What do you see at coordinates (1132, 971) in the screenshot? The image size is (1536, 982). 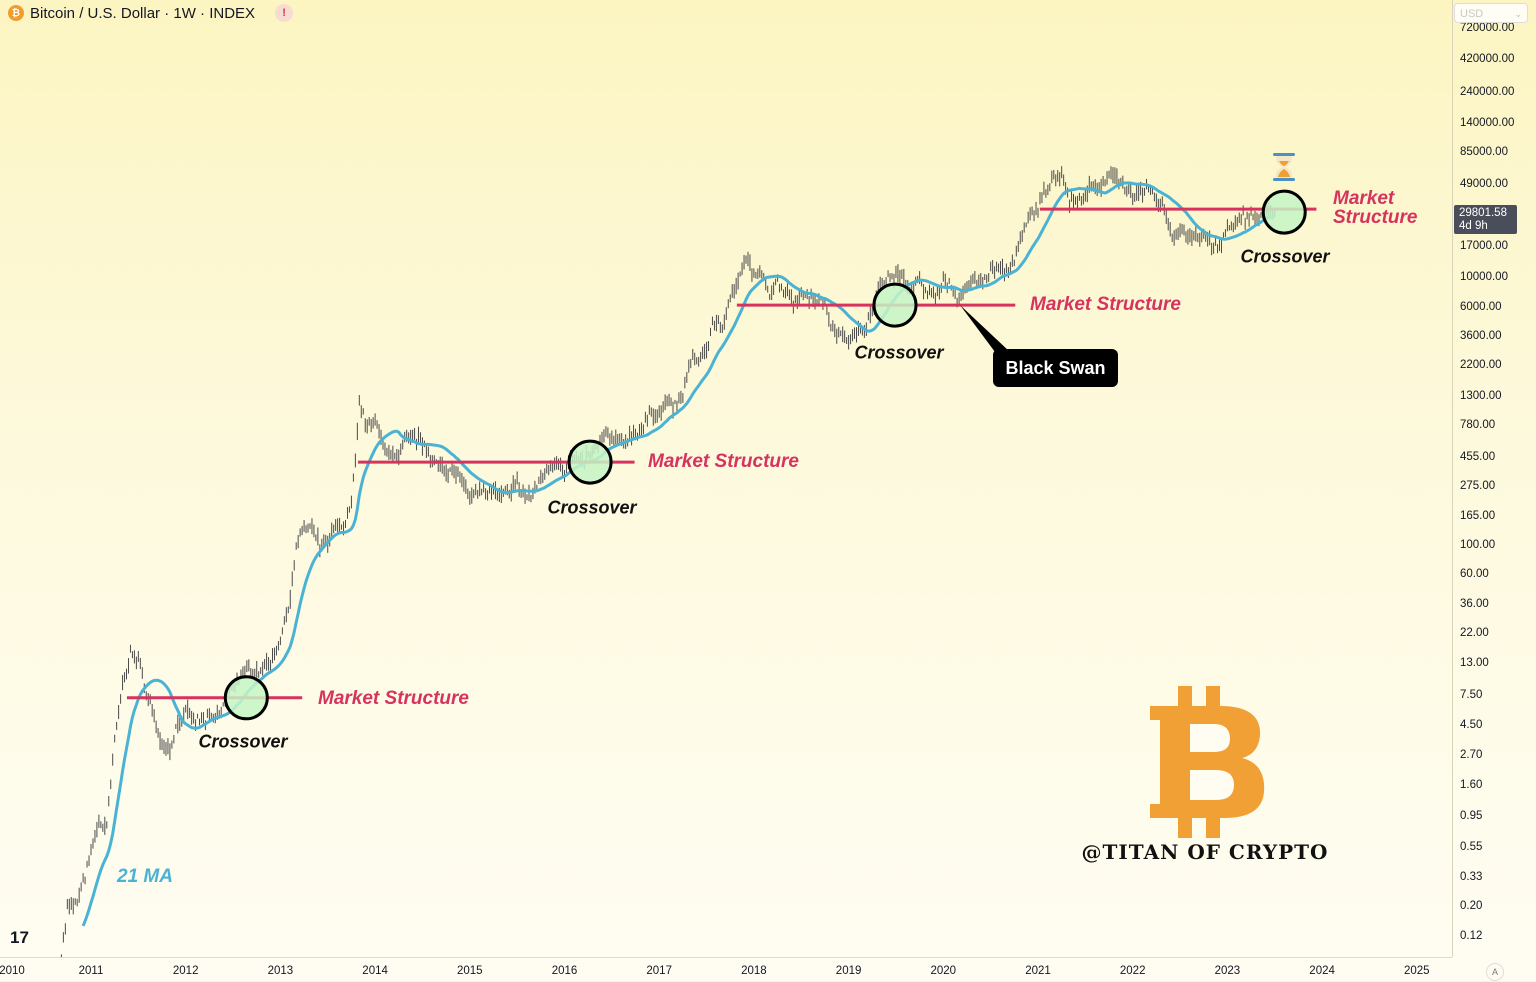 I see `time-tick: 2022` at bounding box center [1132, 971].